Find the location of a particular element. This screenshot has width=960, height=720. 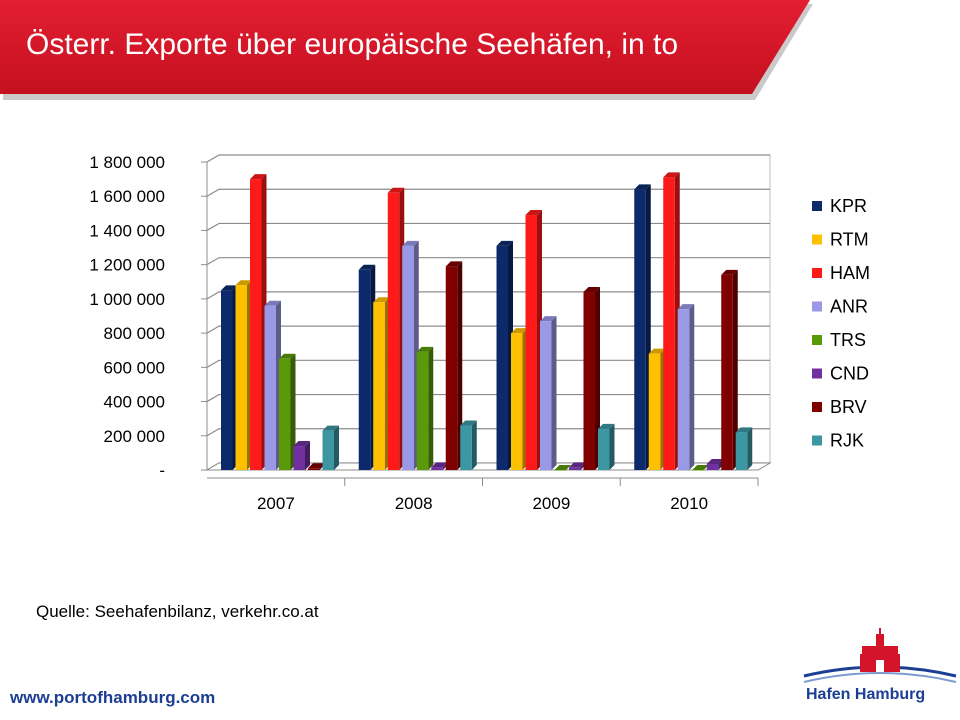

legend-label-kpr: KPR is located at coordinates (848, 206).